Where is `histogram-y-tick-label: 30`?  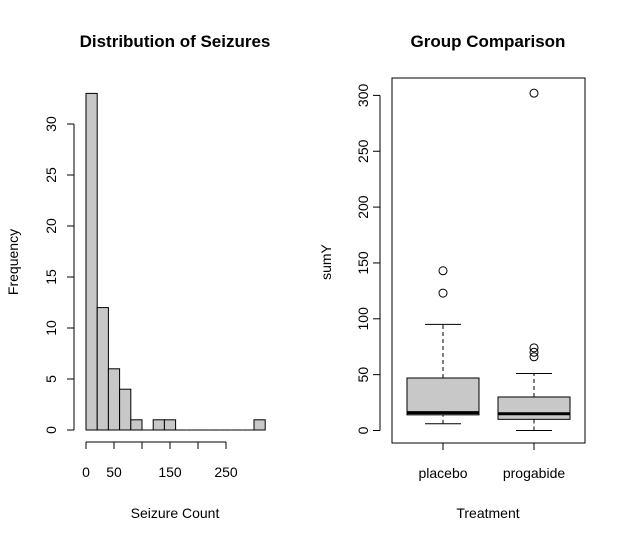 histogram-y-tick-label: 30 is located at coordinates (51, 124).